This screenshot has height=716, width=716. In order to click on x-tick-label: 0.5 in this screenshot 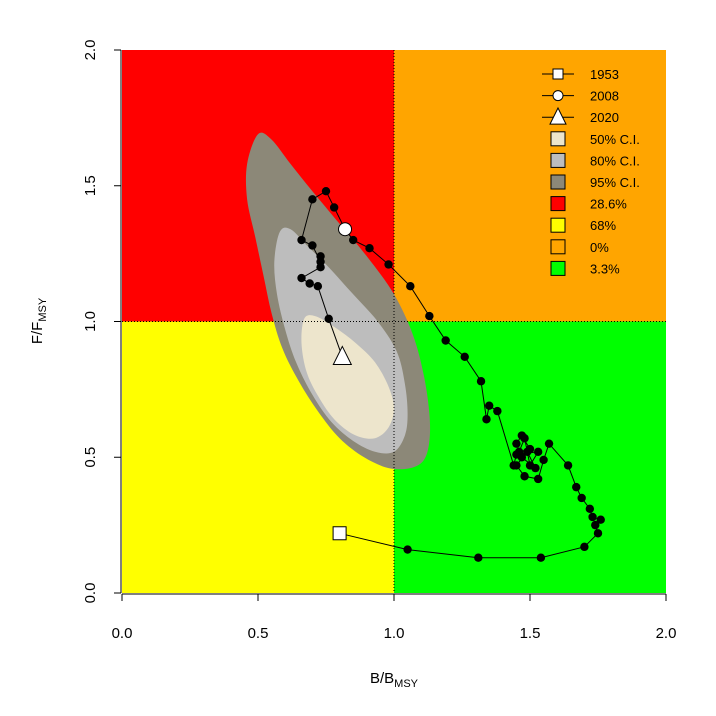, I will do `click(258, 633)`.